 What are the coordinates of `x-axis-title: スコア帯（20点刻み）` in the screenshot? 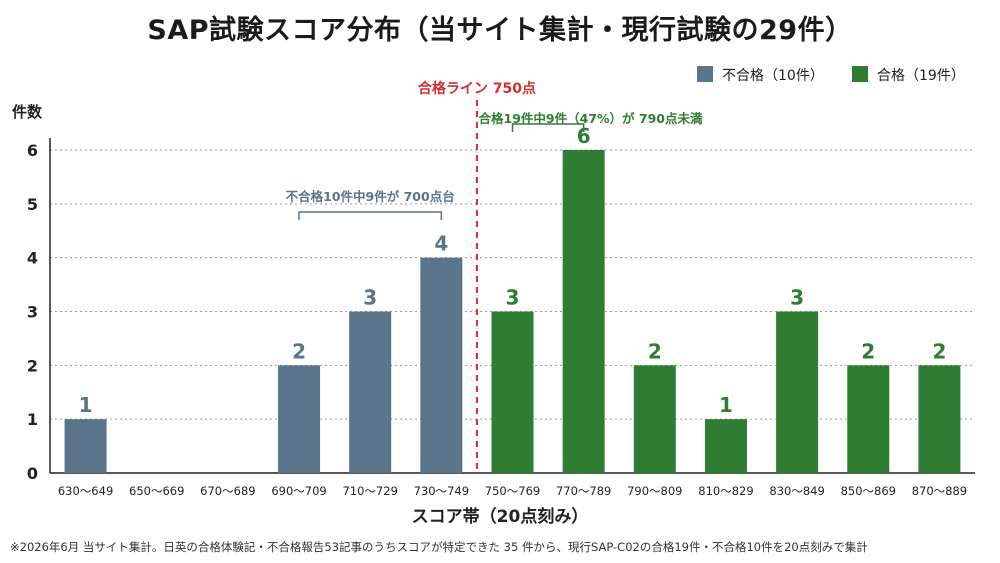 It's located at (500, 516).